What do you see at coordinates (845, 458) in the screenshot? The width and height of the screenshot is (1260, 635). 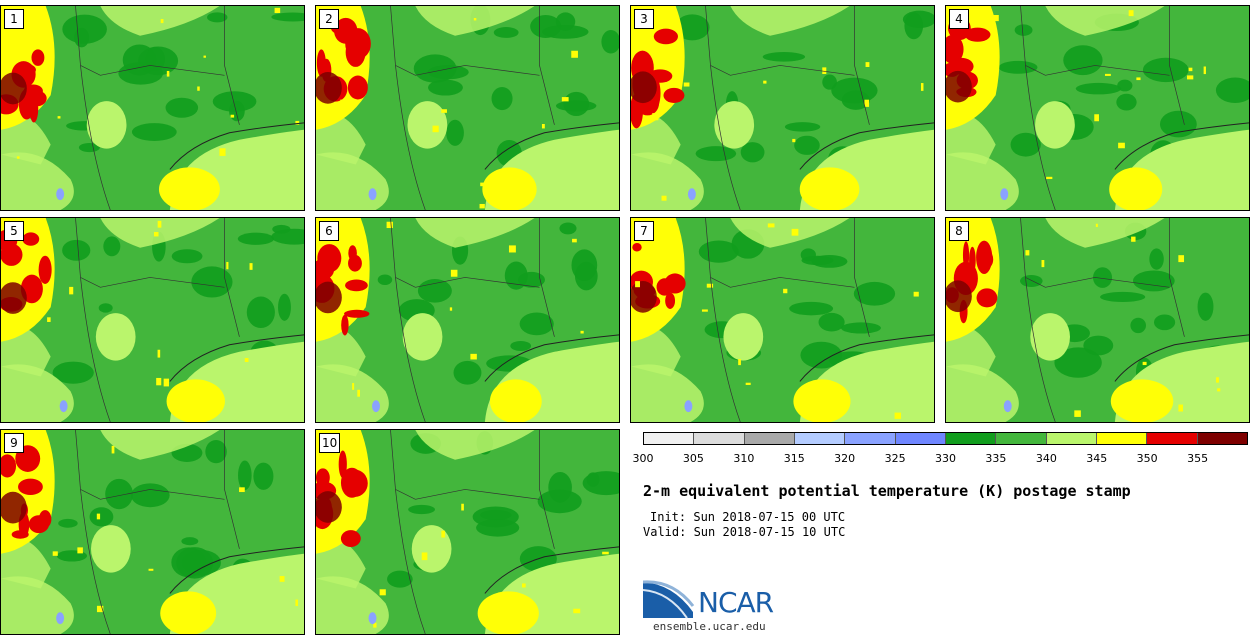 I see `colorbar-tick-label: 320` at bounding box center [845, 458].